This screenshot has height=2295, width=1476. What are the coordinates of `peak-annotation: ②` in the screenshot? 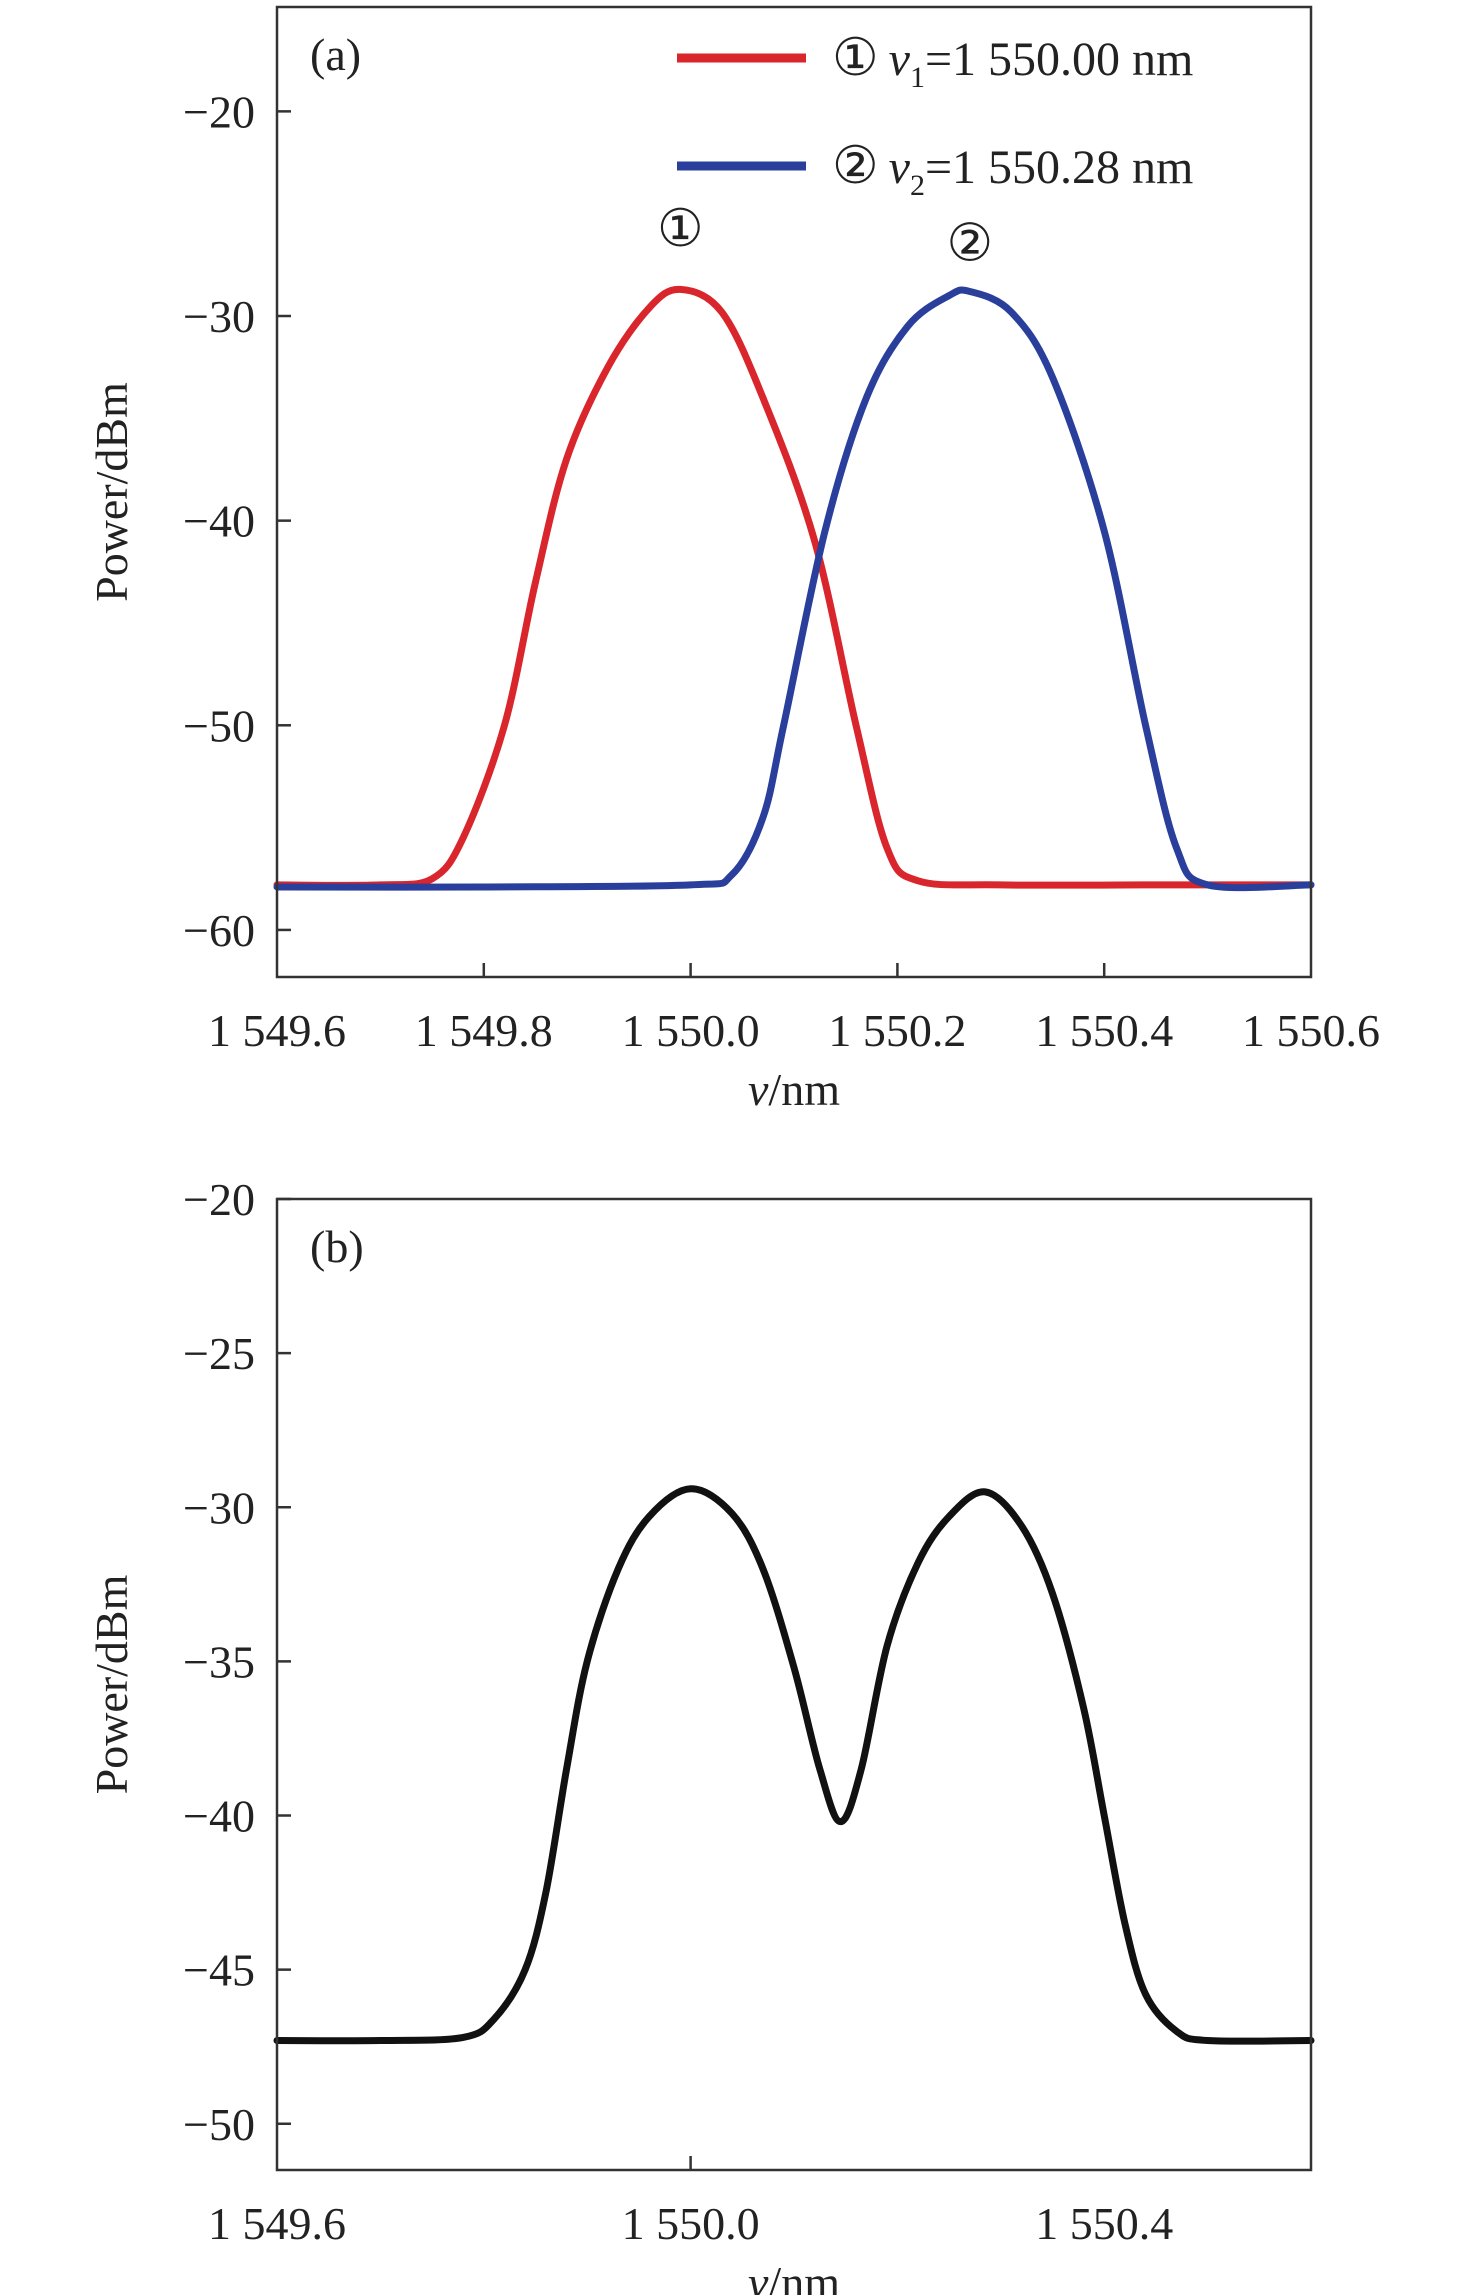 It's located at (969, 243).